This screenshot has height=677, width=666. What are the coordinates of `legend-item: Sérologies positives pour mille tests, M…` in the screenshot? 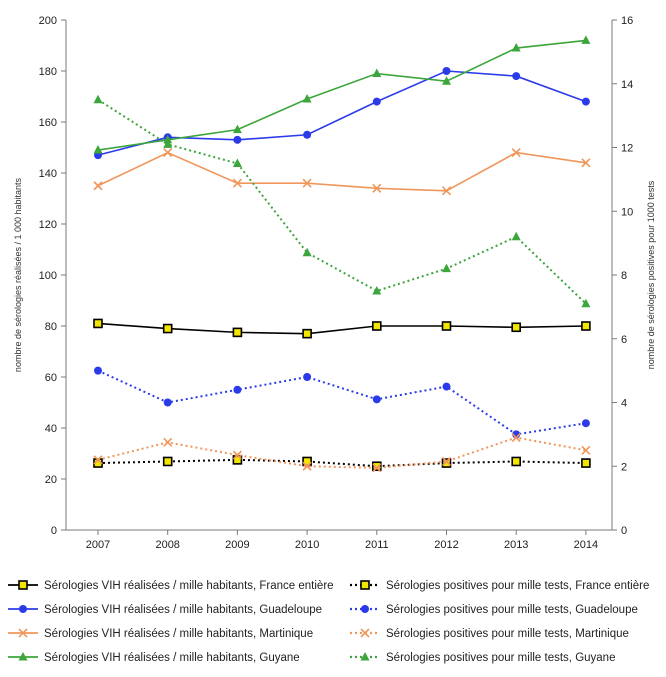 It's located at (489, 634).